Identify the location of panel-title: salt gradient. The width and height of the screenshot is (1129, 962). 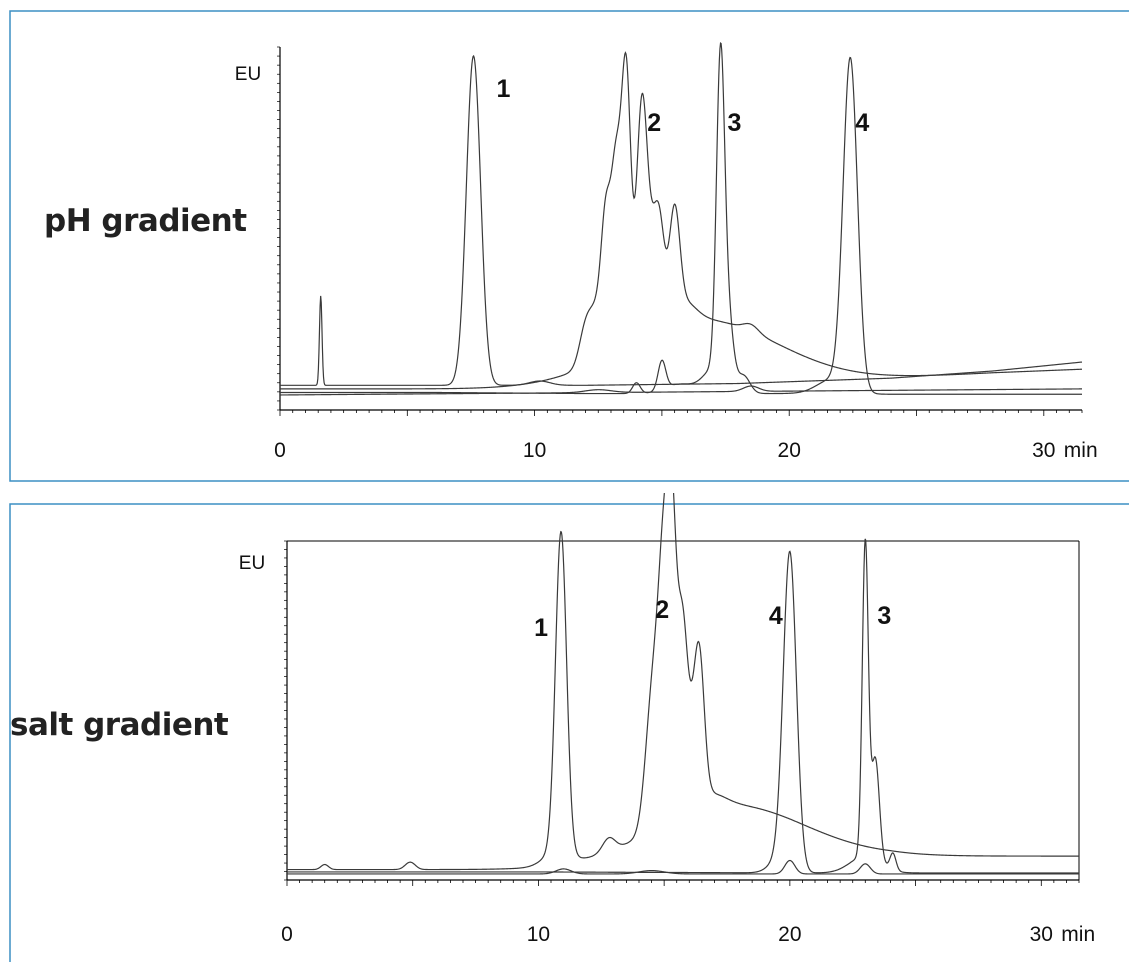
(119, 725).